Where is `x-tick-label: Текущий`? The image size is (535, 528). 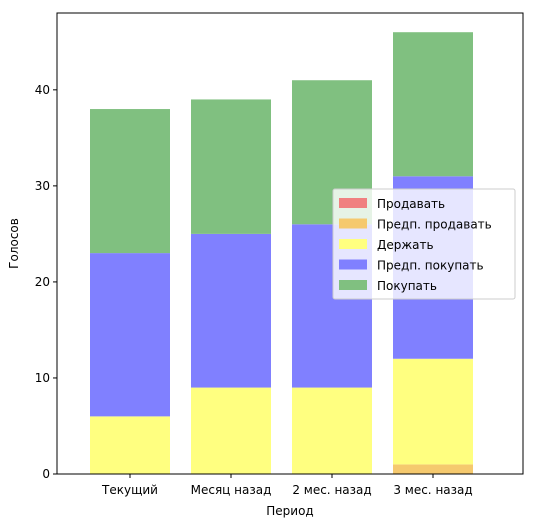
x-tick-label: Текущий is located at coordinates (129, 490).